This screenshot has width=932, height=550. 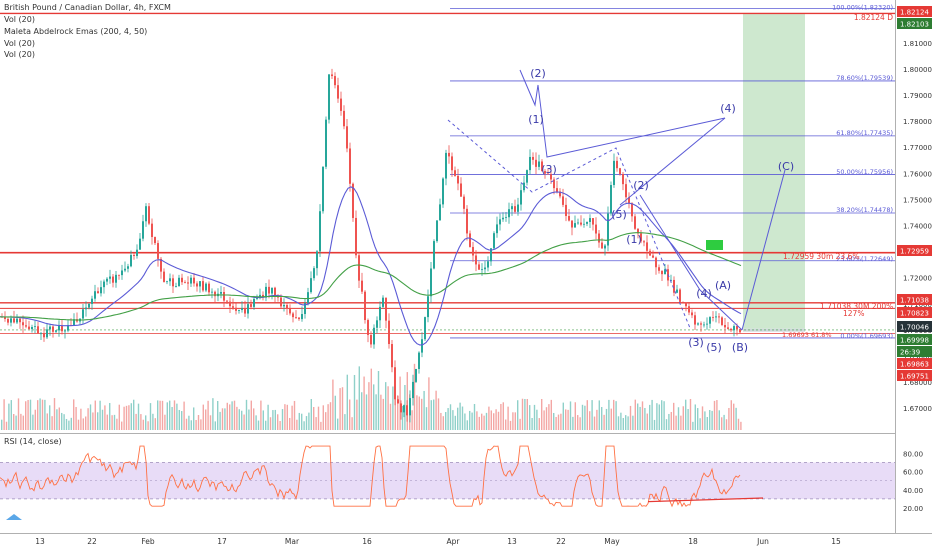 I want to click on price-tag-text: 1.72959, so click(x=914, y=252).